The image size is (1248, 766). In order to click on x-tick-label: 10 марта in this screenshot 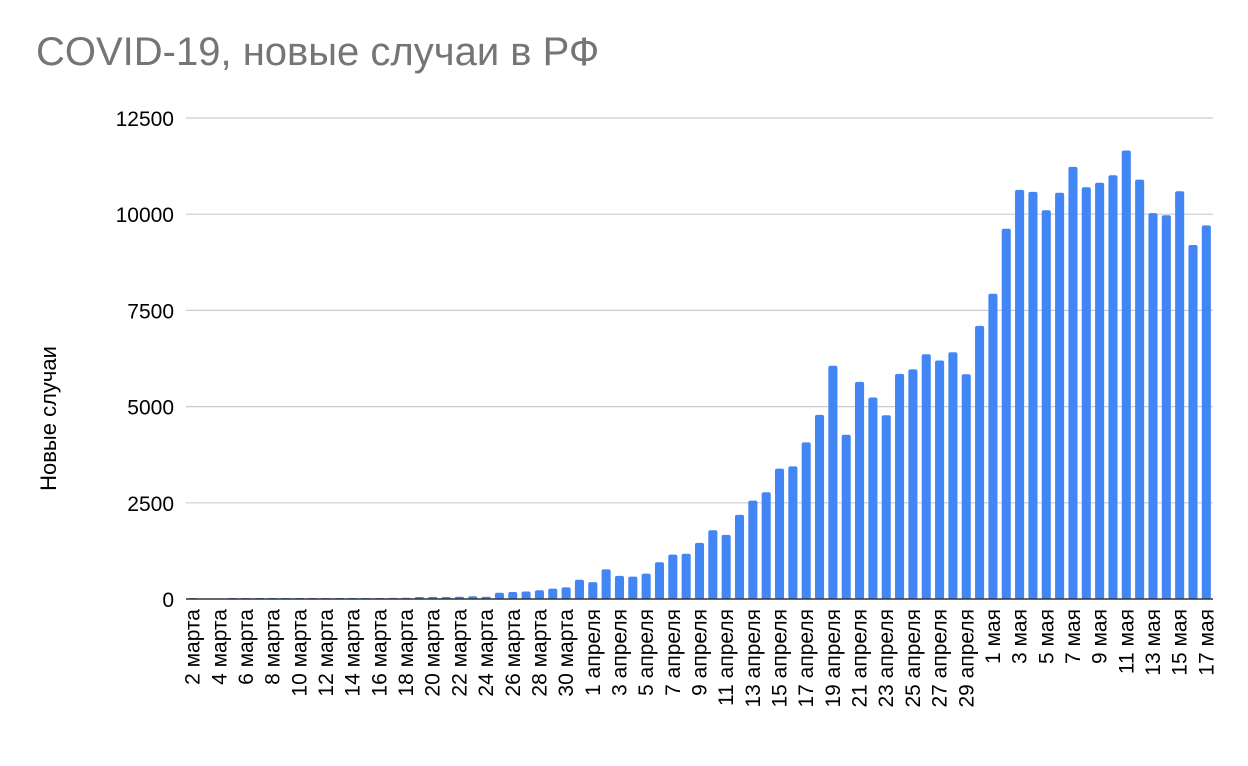, I will do `click(299, 653)`.